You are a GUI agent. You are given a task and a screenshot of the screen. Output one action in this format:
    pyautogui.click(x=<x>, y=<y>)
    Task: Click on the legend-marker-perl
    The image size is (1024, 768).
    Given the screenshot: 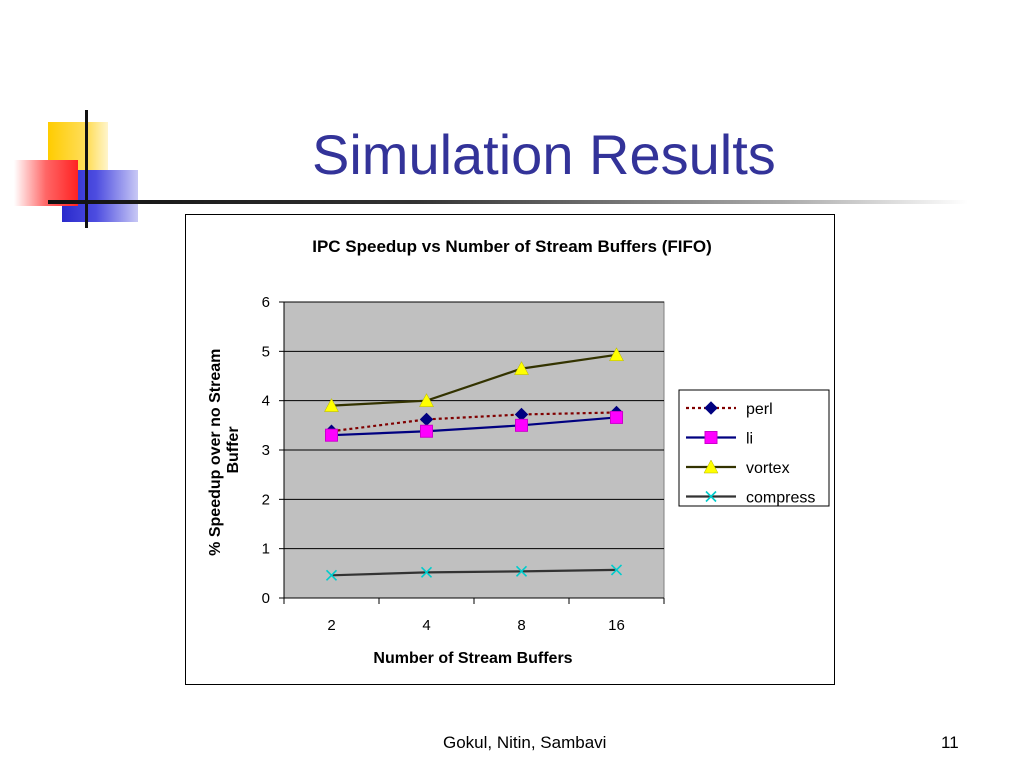 What is the action you would take?
    pyautogui.click(x=711, y=408)
    